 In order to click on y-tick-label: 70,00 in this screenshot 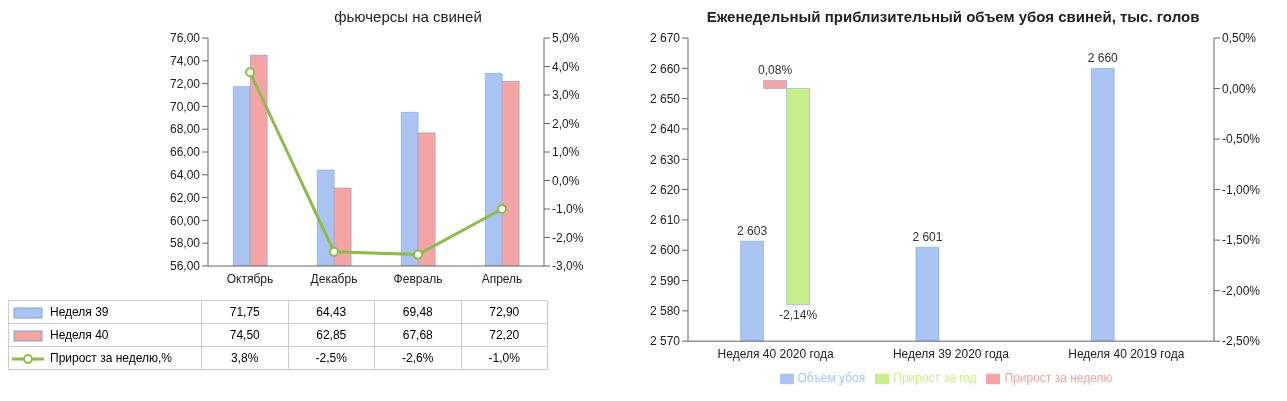, I will do `click(185, 106)`.